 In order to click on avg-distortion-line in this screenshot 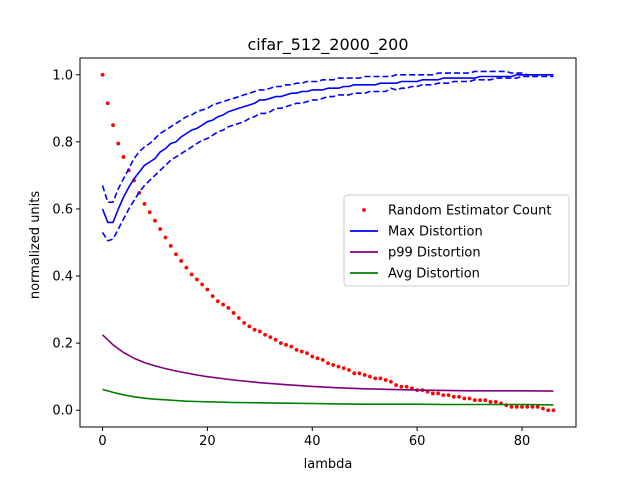, I will do `click(328, 397)`.